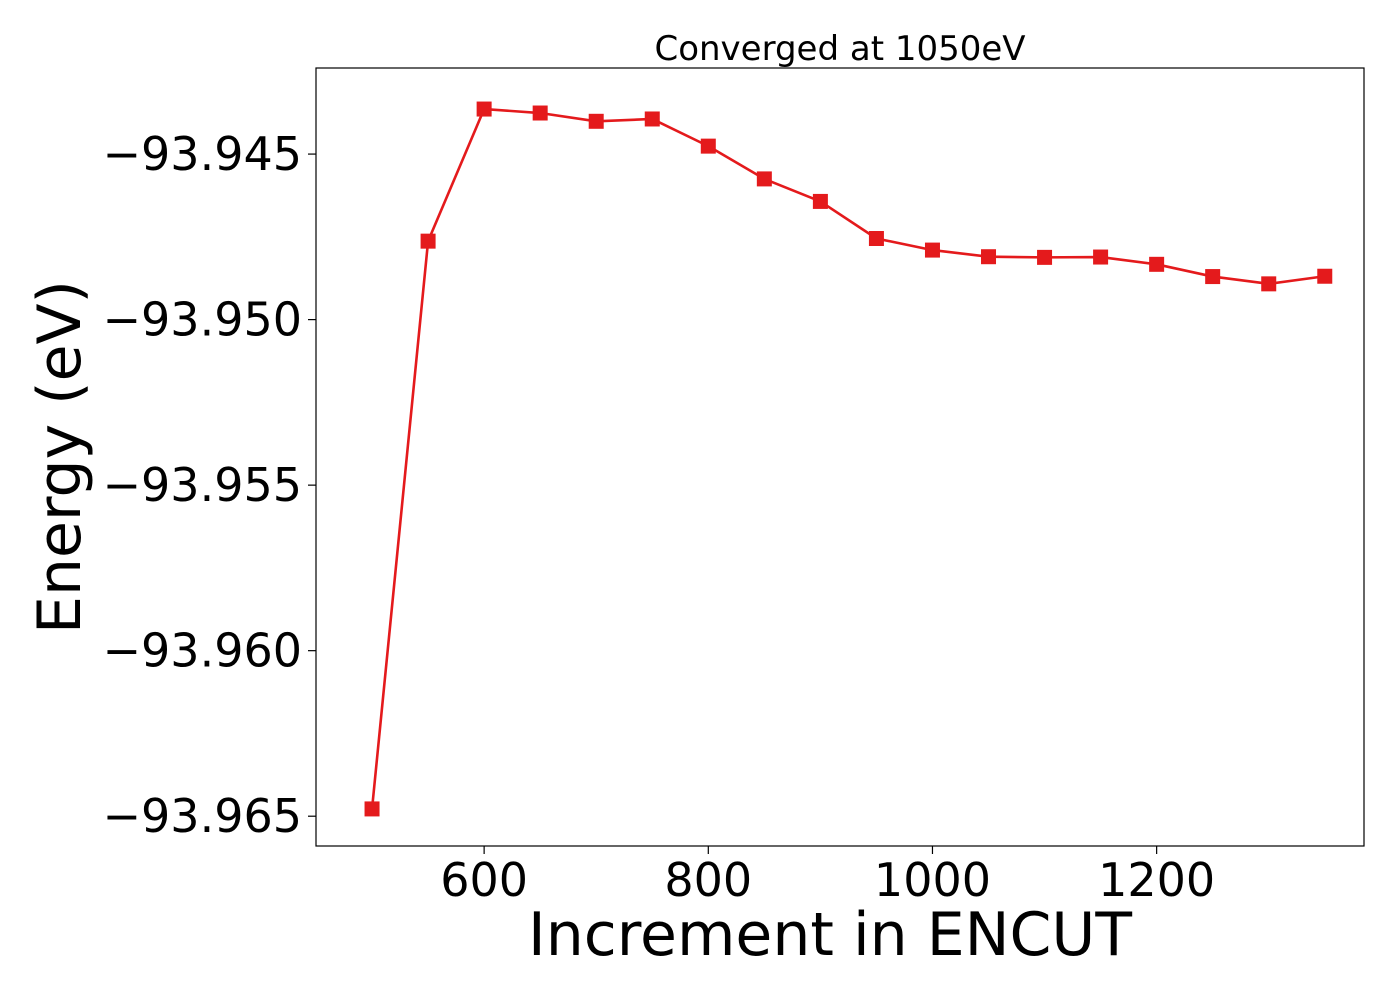 The height and width of the screenshot is (1000, 1400). I want to click on y-tick-label: −93.955, so click(203, 485).